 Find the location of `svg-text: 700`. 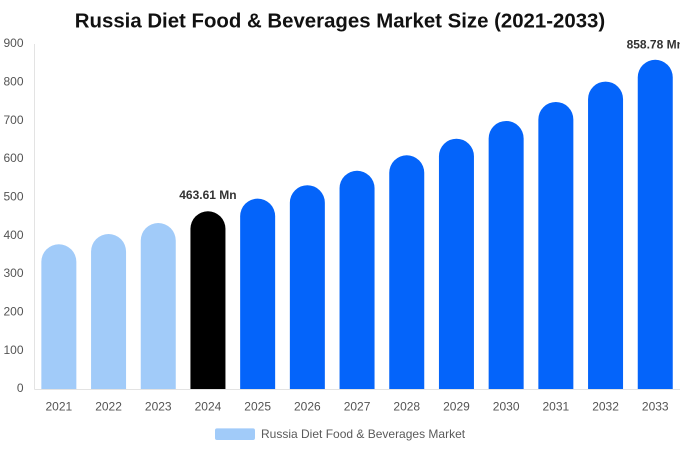

svg-text: 700 is located at coordinates (13, 120).